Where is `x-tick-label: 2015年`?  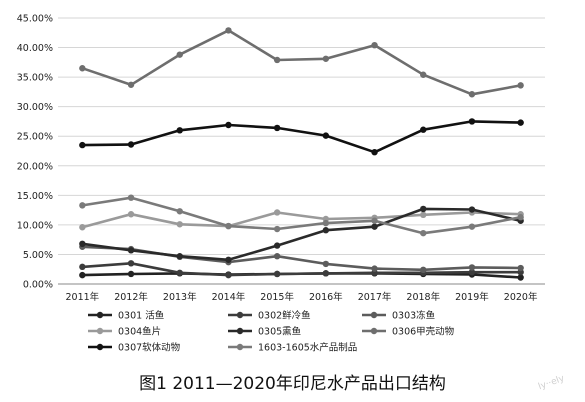 x-tick-label: 2015年 is located at coordinates (277, 297).